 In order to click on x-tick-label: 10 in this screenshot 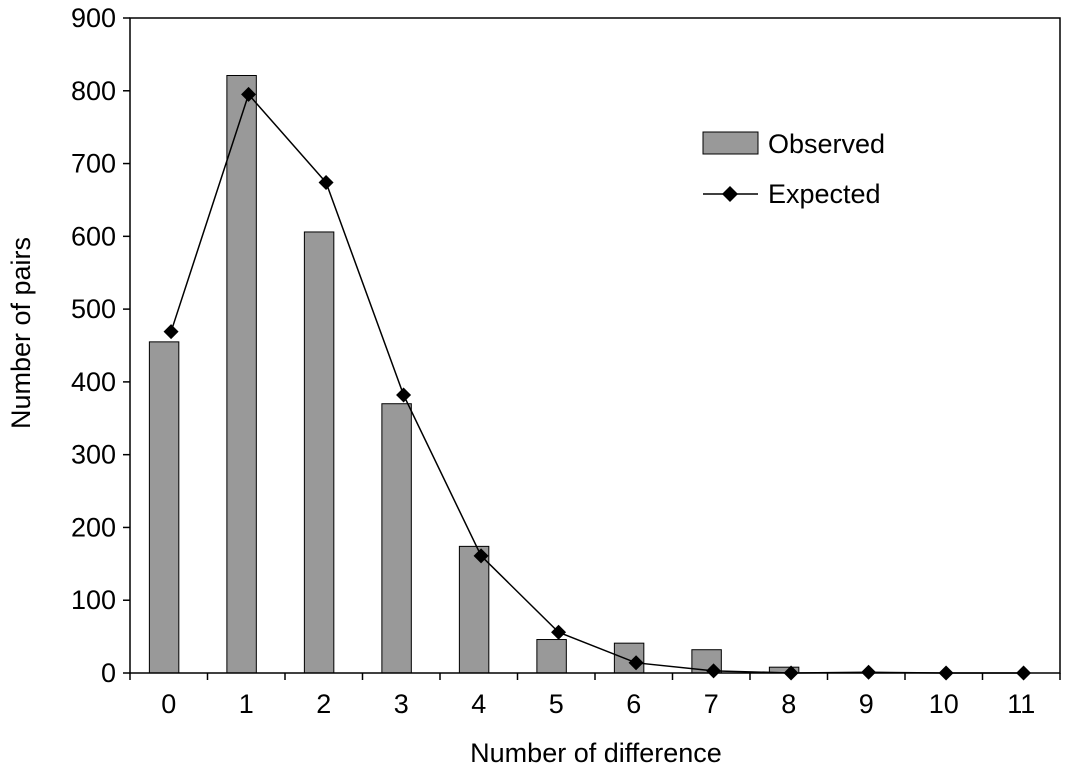, I will do `click(944, 704)`.